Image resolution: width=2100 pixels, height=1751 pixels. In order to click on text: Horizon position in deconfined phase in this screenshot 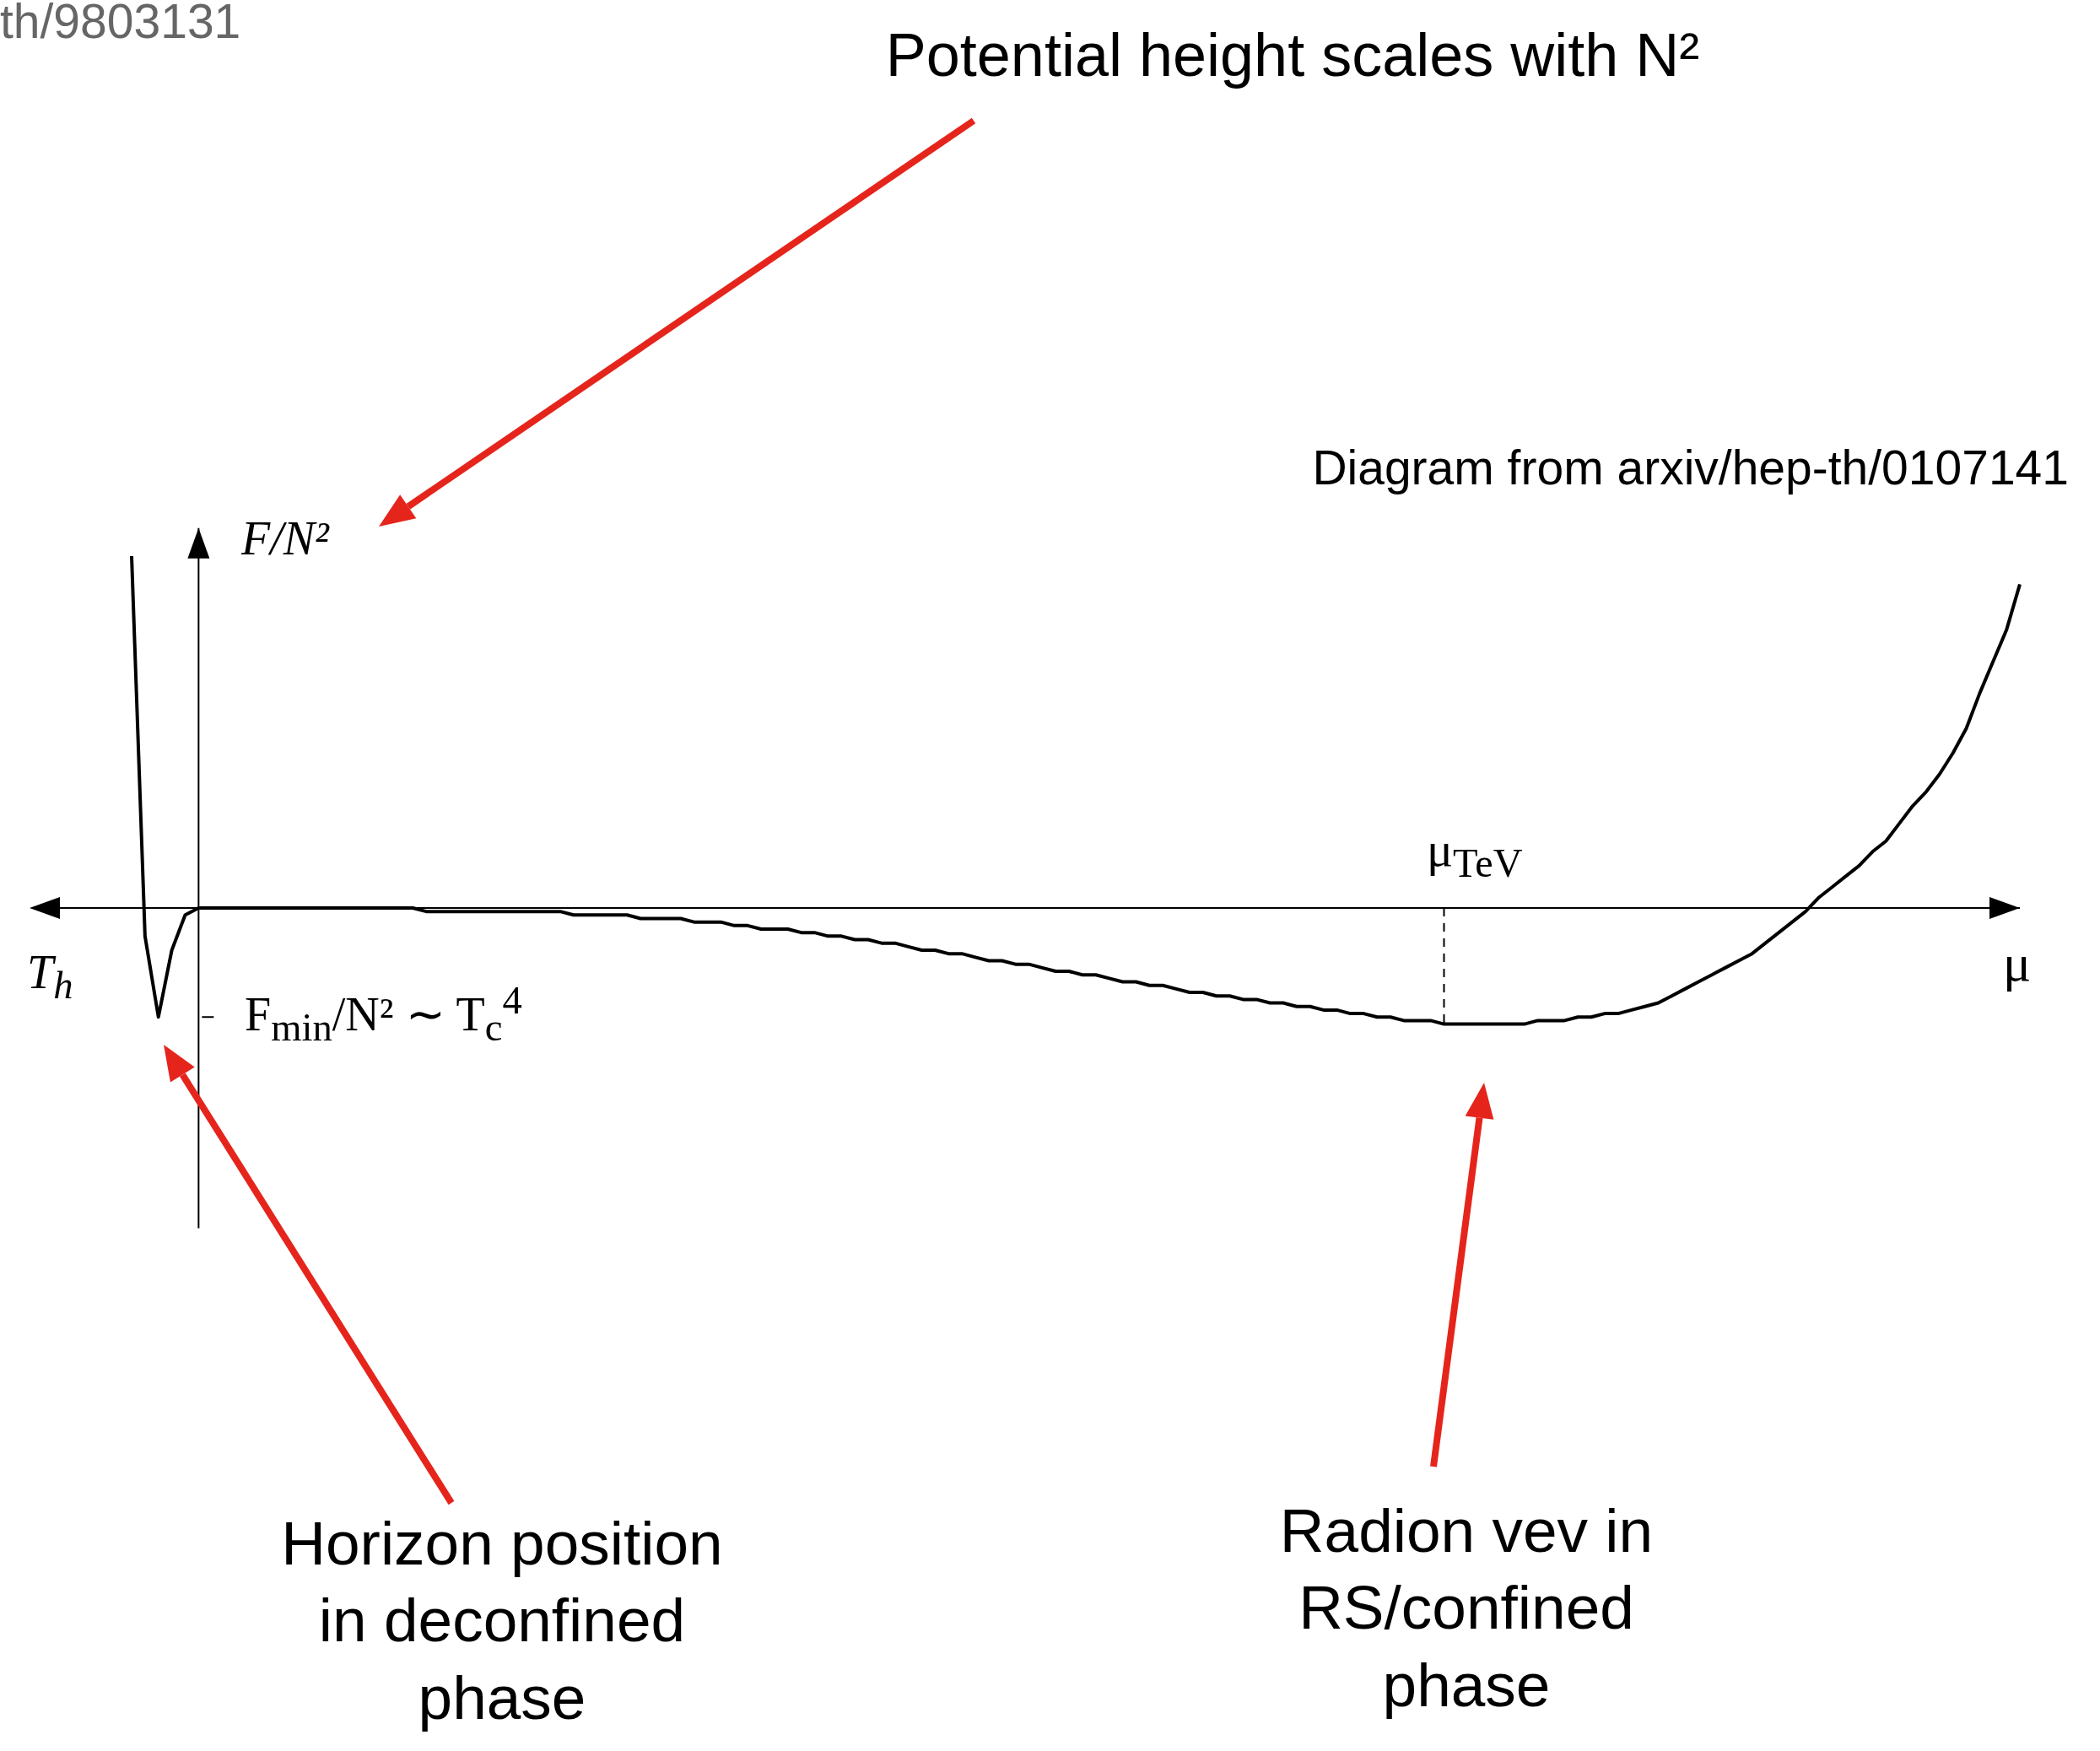, I will do `click(502, 1620)`.